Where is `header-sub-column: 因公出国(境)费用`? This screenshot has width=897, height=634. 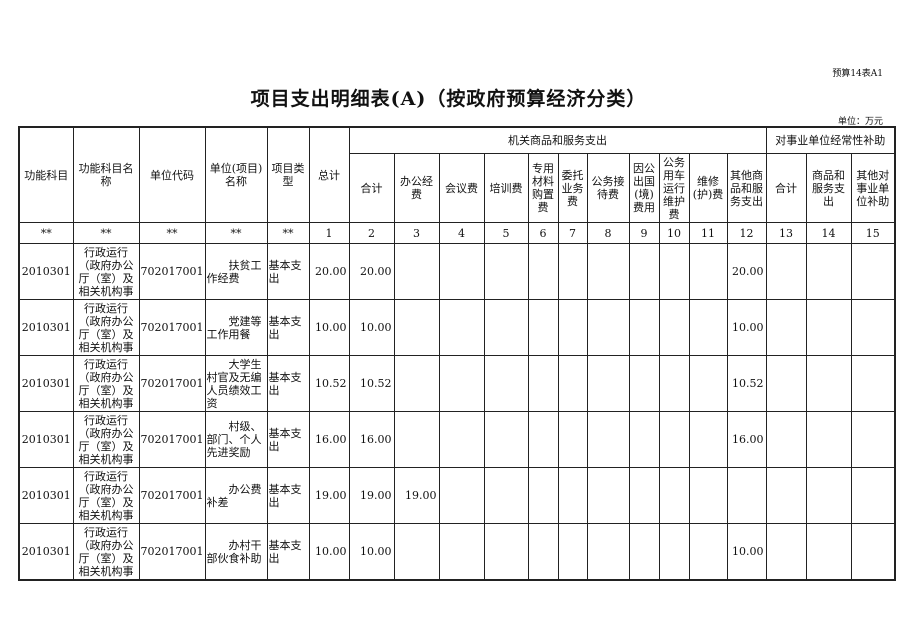
header-sub-column: 因公出国(境)费用 is located at coordinates (644, 188).